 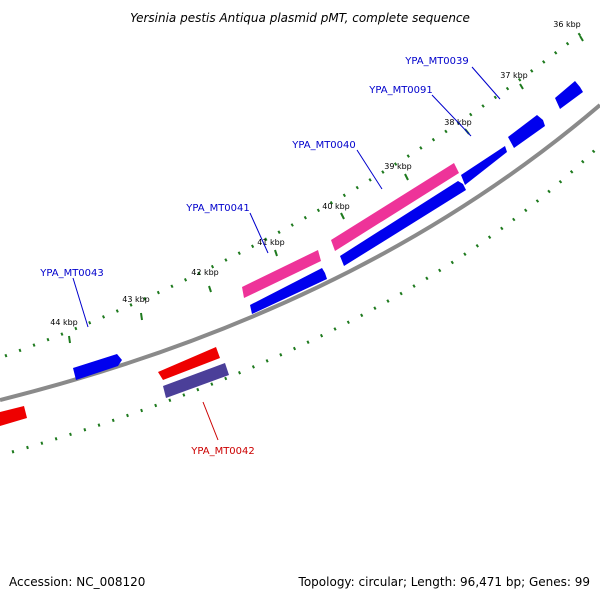 What do you see at coordinates (77, 582) in the screenshot?
I see `accession-text: Accession: NC_008120` at bounding box center [77, 582].